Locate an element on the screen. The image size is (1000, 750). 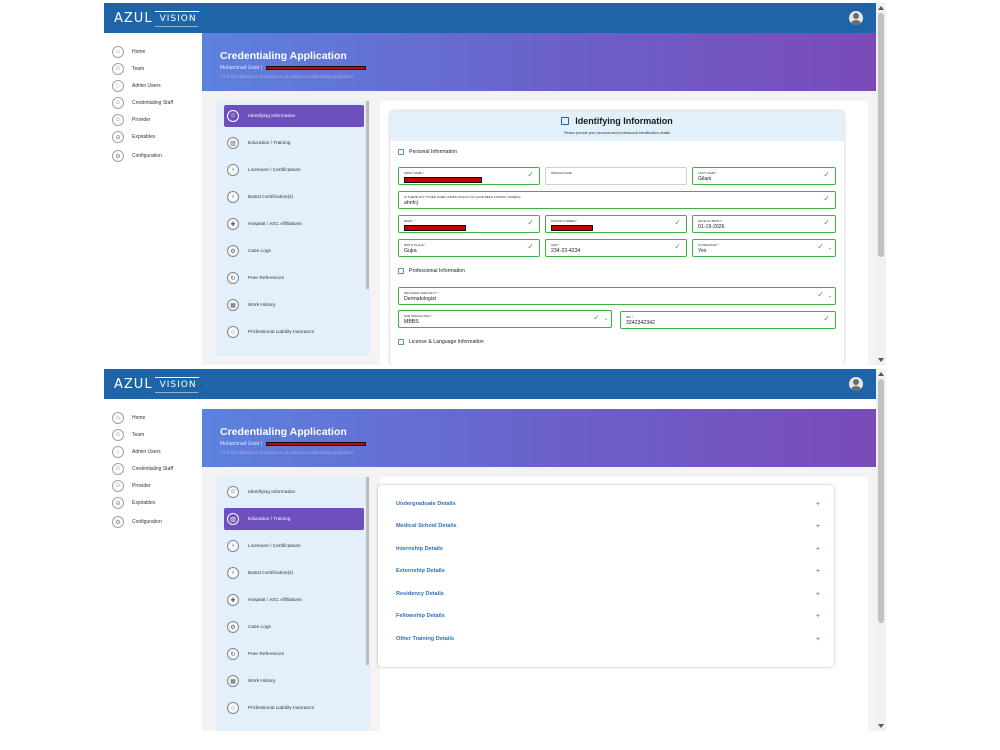
accordion-fellowship: Fellowship Details + is located at coordinates (608, 616).